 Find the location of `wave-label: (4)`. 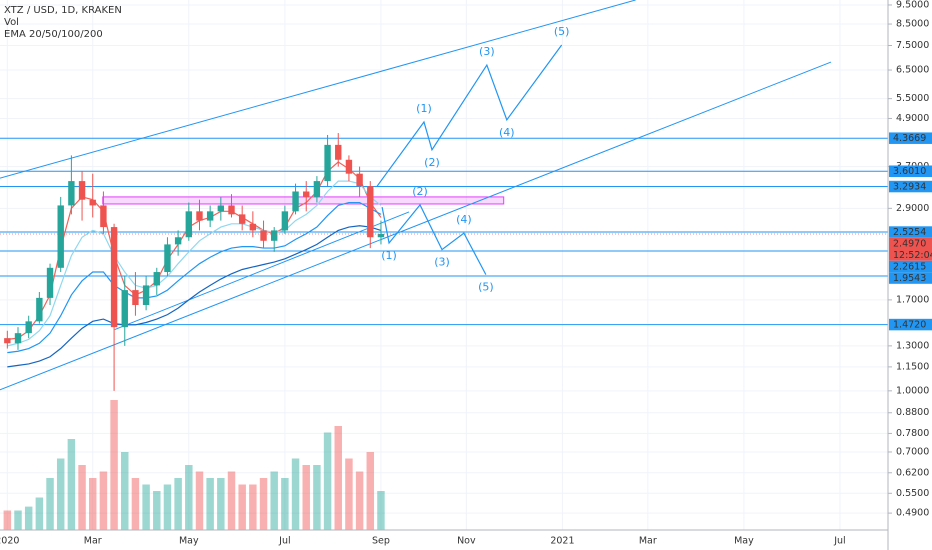

wave-label: (4) is located at coordinates (507, 132).